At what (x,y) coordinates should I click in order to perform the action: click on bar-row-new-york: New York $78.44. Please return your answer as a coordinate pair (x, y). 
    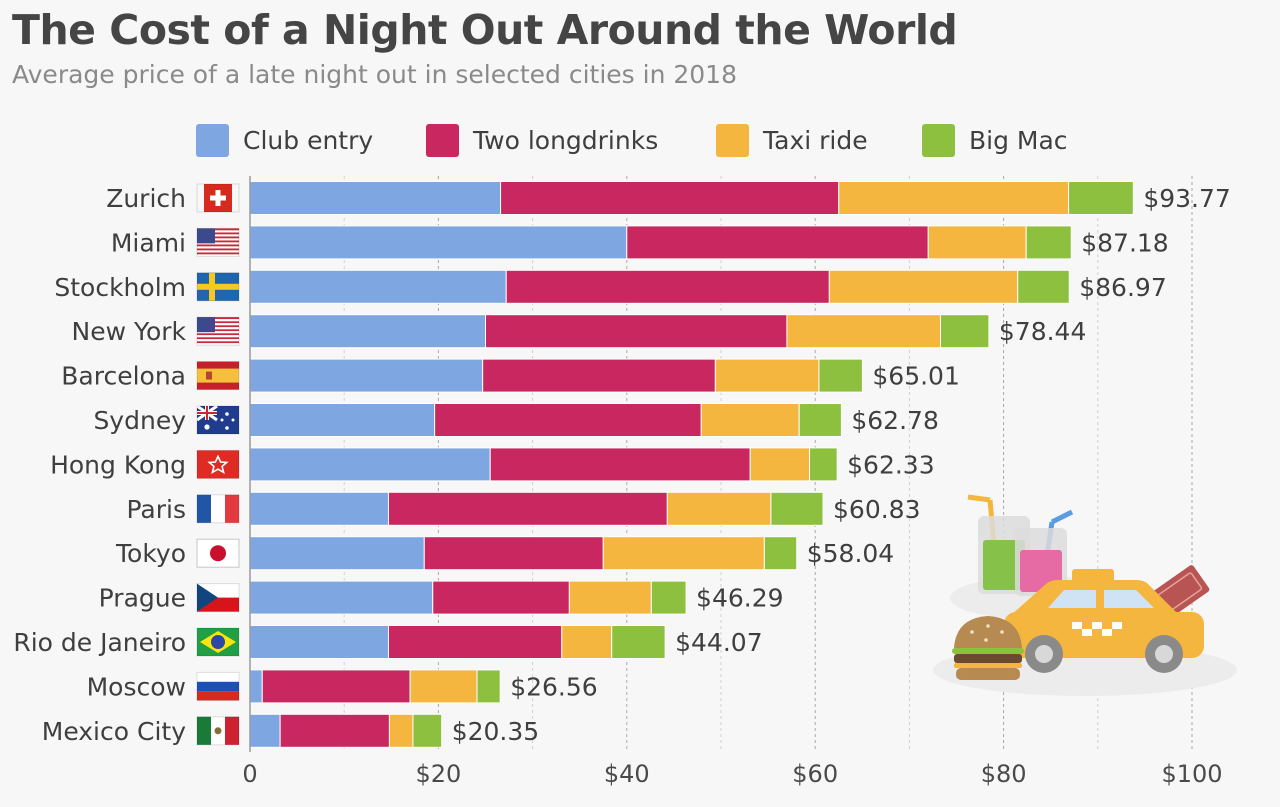
    Looking at the image, I should click on (579, 331).